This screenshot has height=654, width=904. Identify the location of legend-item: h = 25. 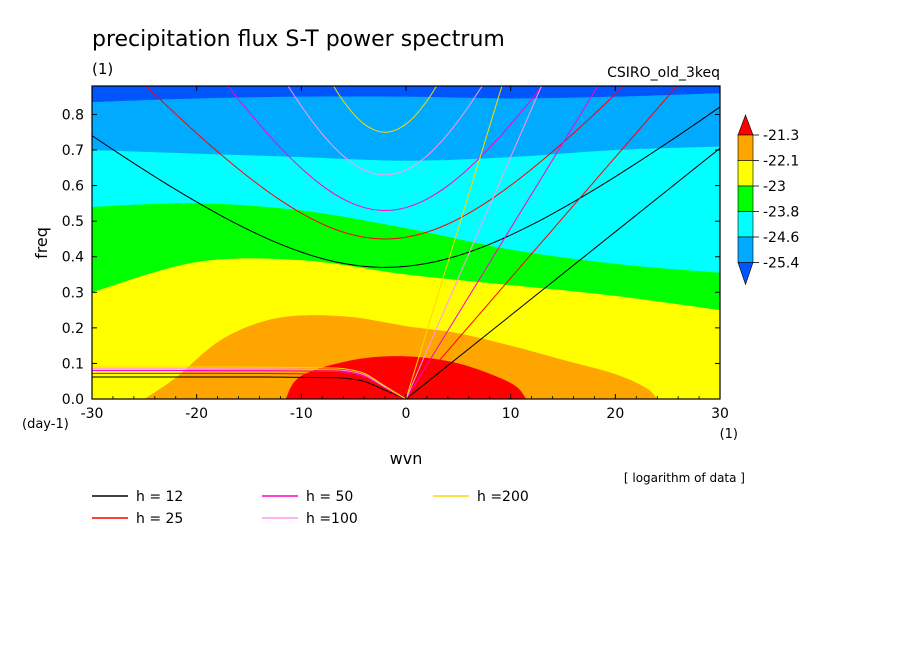
(137, 519).